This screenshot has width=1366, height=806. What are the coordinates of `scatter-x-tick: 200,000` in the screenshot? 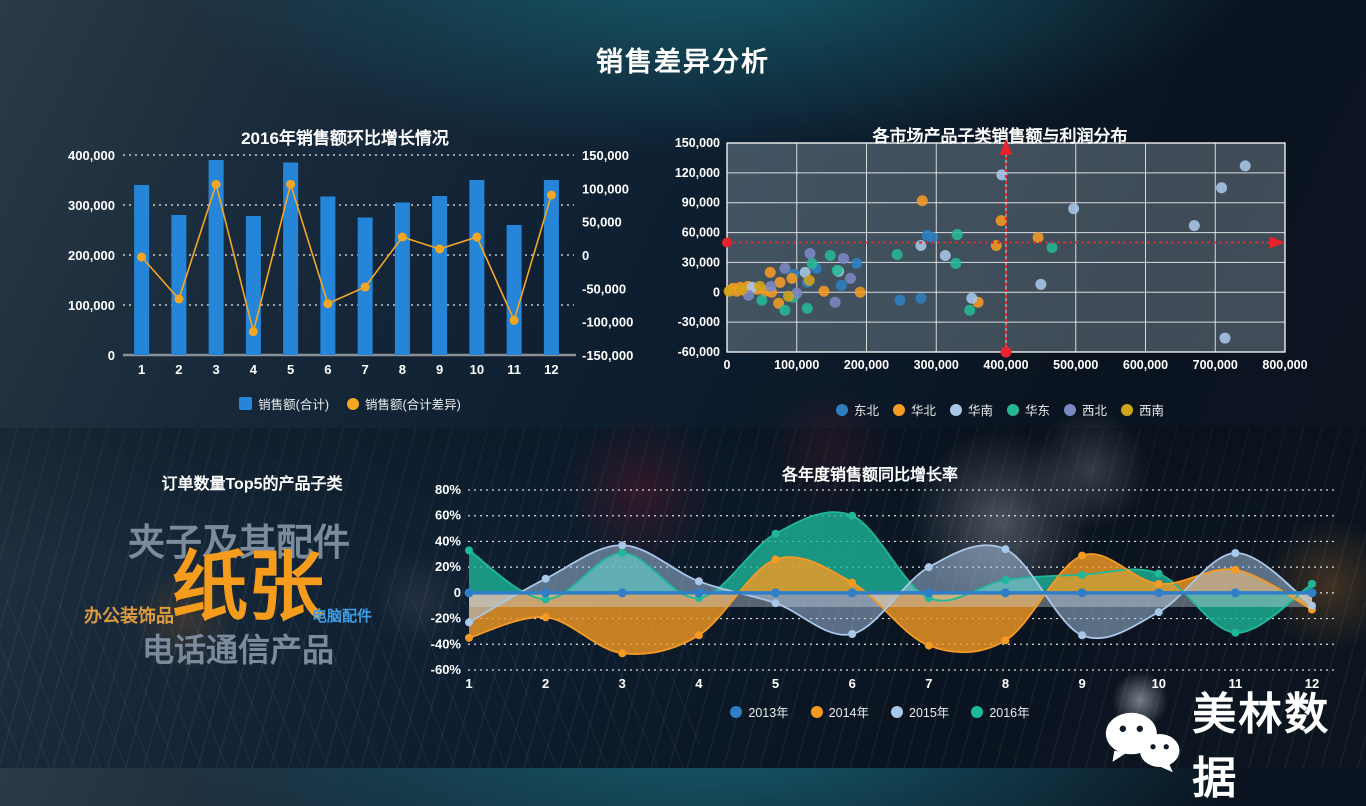 It's located at (866, 365).